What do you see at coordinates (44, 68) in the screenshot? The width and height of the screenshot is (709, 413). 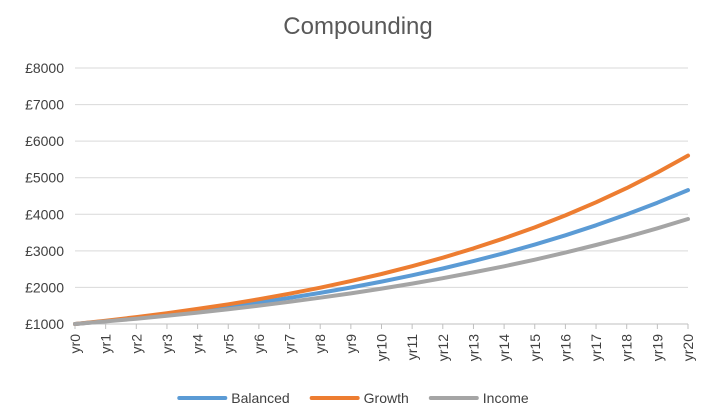 I see `y-tick-label: £8000` at bounding box center [44, 68].